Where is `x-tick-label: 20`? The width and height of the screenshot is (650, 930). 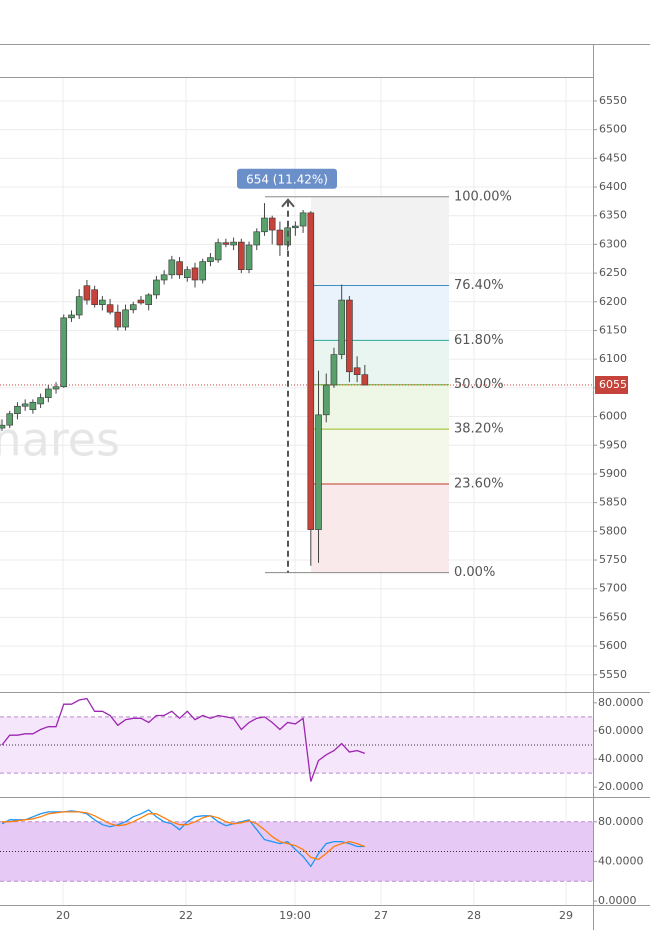 x-tick-label: 20 is located at coordinates (63, 915).